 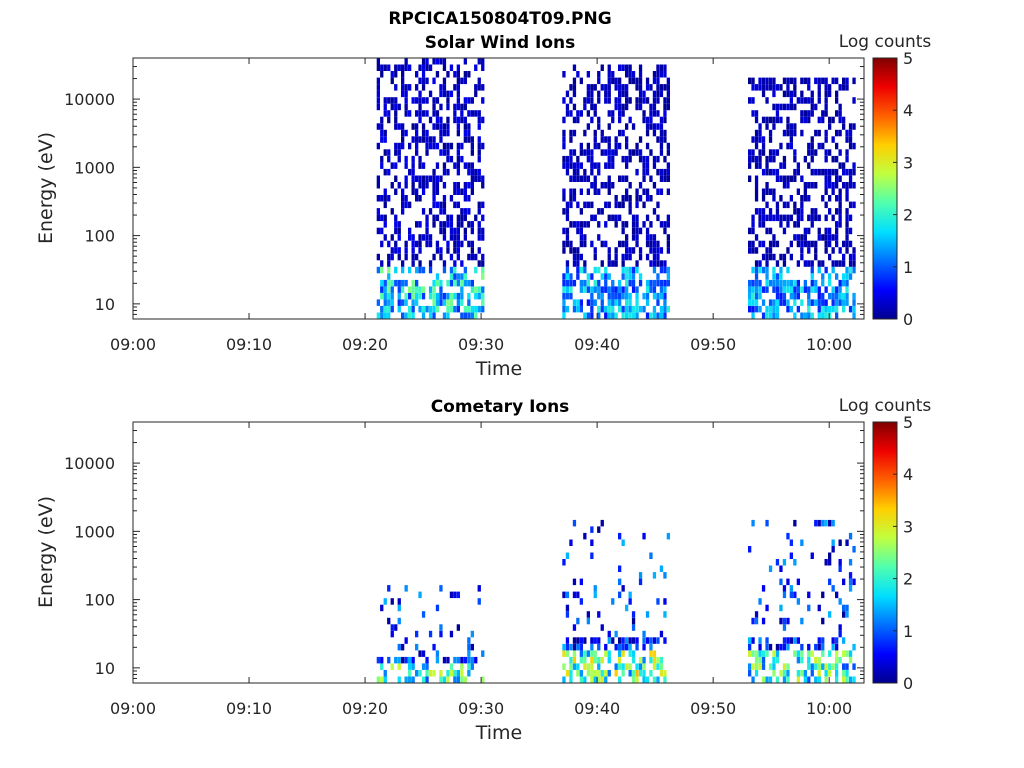 What do you see at coordinates (499, 369) in the screenshot?
I see `x-axis-label: Time` at bounding box center [499, 369].